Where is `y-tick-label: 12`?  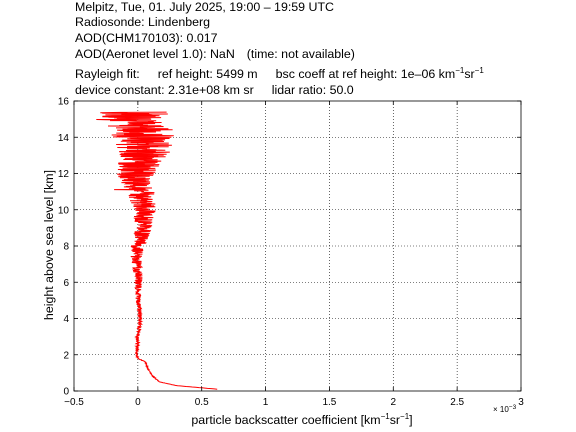
y-tick-label: 12 is located at coordinates (64, 174).